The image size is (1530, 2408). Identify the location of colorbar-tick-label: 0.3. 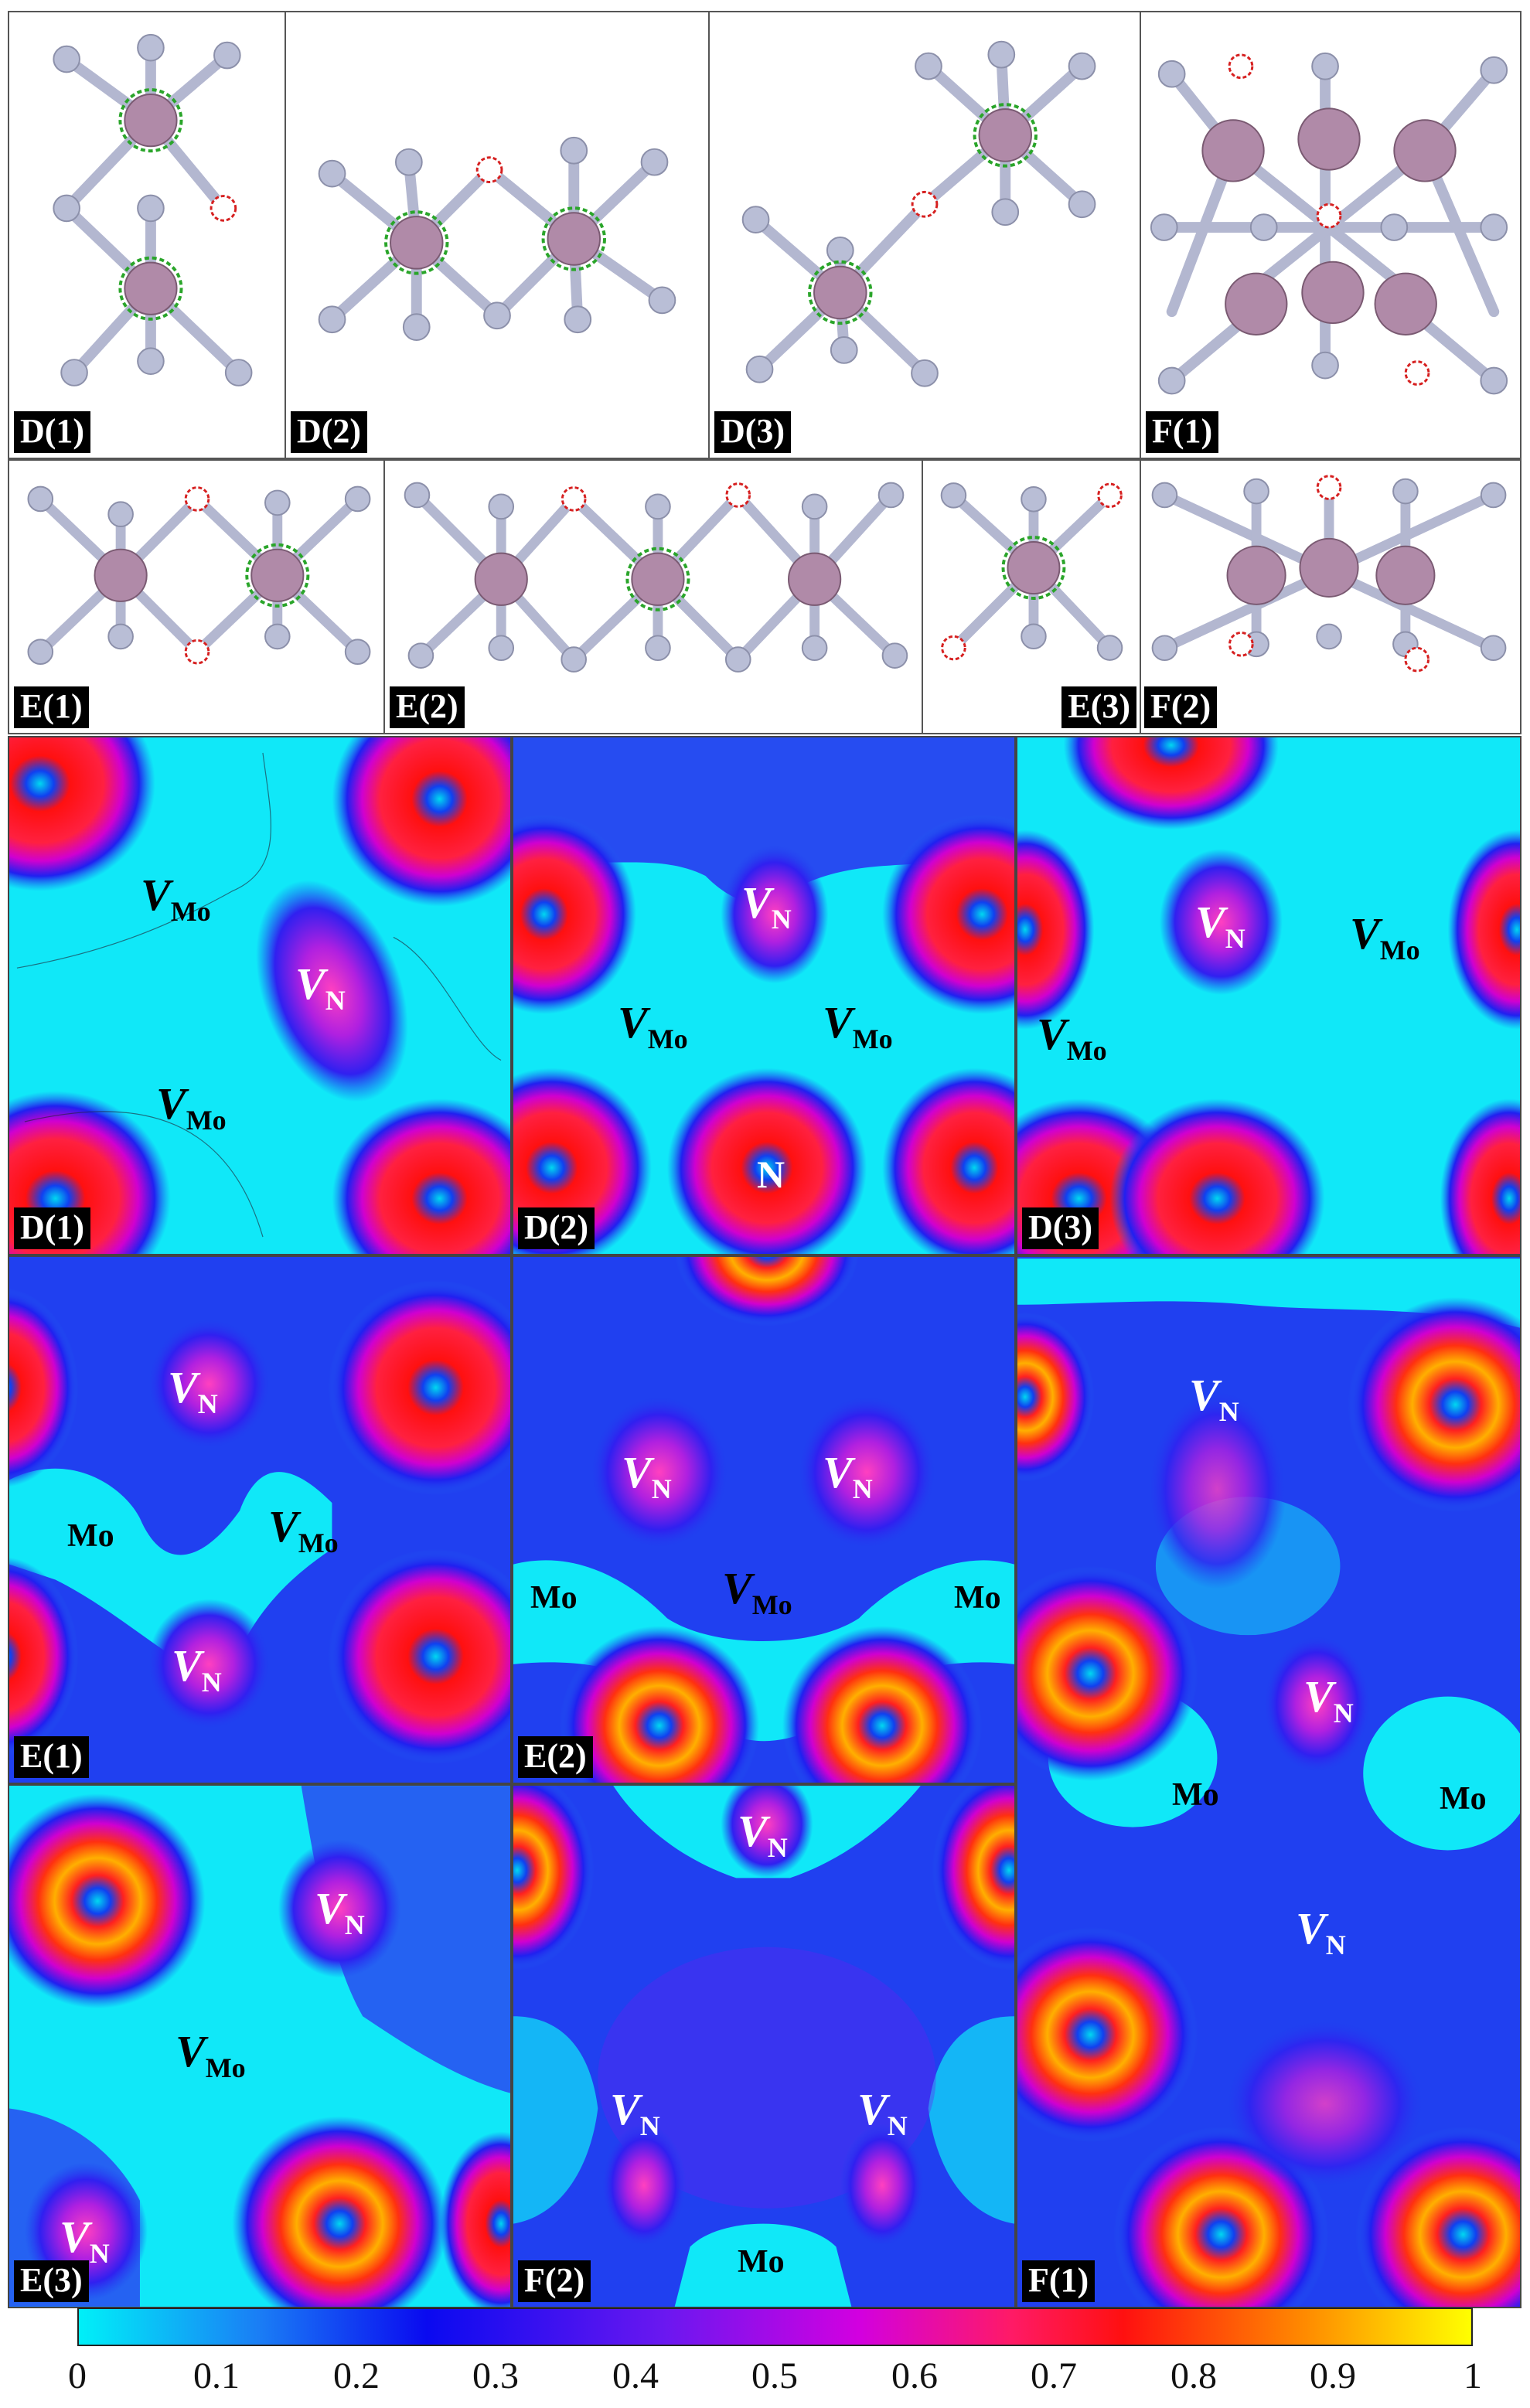
(495, 2375).